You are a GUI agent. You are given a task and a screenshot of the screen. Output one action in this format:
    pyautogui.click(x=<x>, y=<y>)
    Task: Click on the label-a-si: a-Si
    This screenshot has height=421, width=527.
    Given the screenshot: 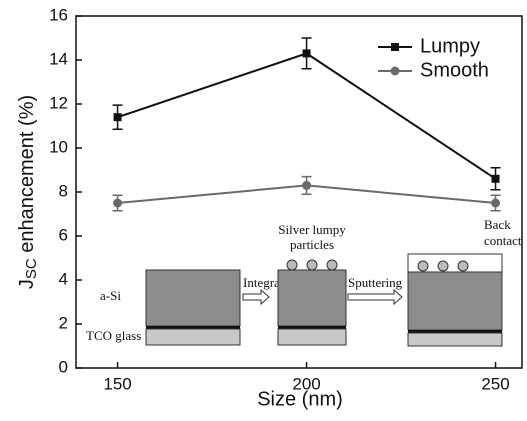 What is the action you would take?
    pyautogui.click(x=110, y=295)
    